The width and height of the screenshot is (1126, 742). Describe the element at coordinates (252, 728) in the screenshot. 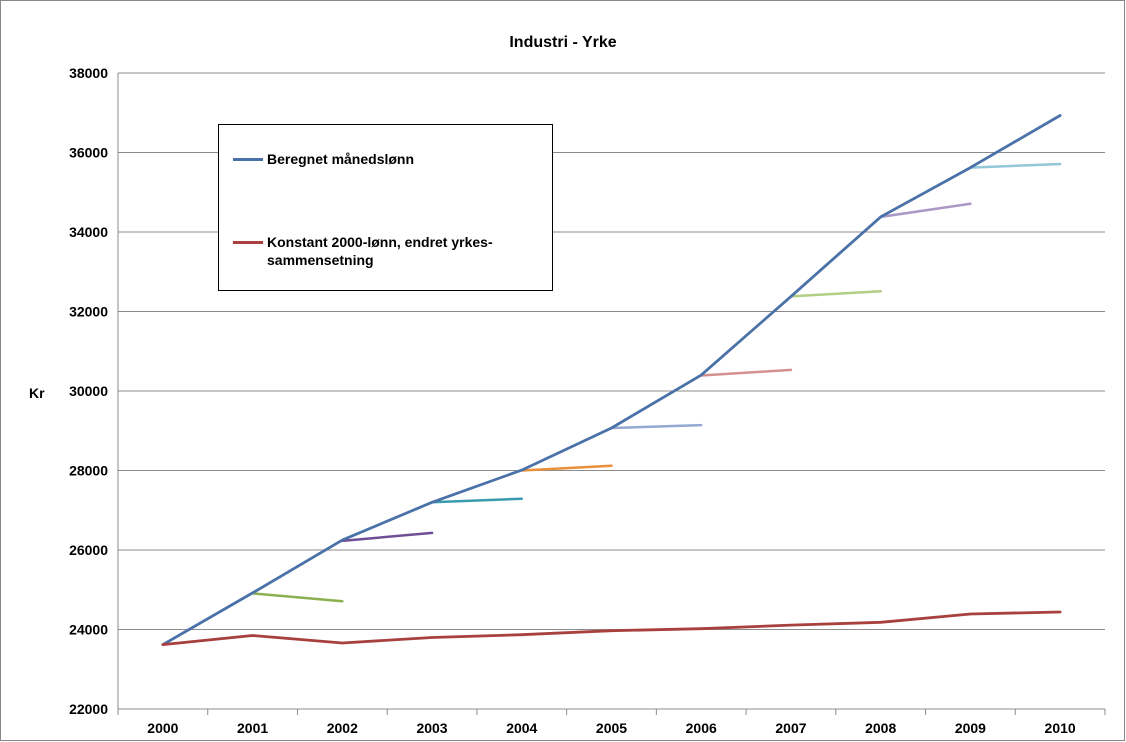

I see `x-tick-label: 2001` at that location.